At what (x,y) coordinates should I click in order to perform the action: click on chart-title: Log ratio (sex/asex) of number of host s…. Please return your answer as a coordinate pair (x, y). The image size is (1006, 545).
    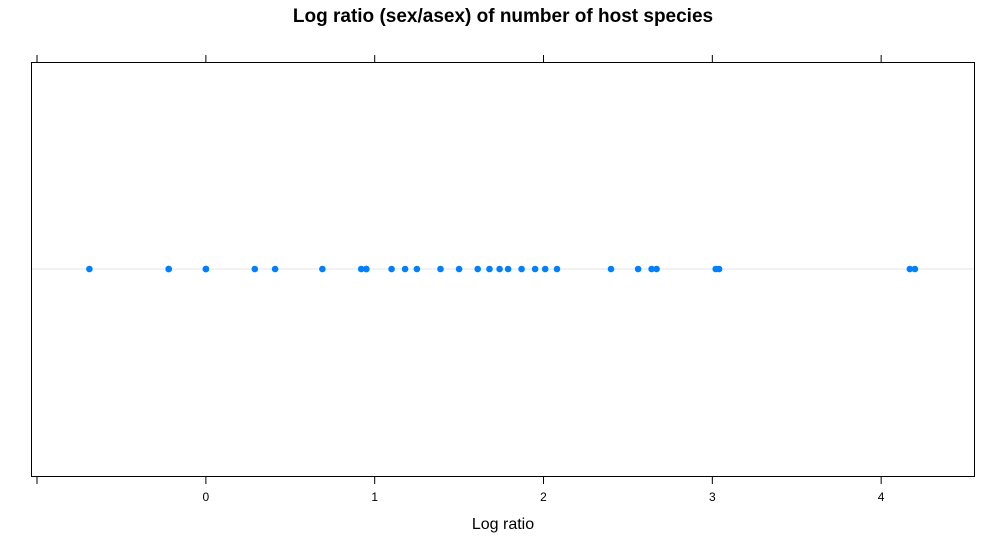
    Looking at the image, I should click on (503, 16).